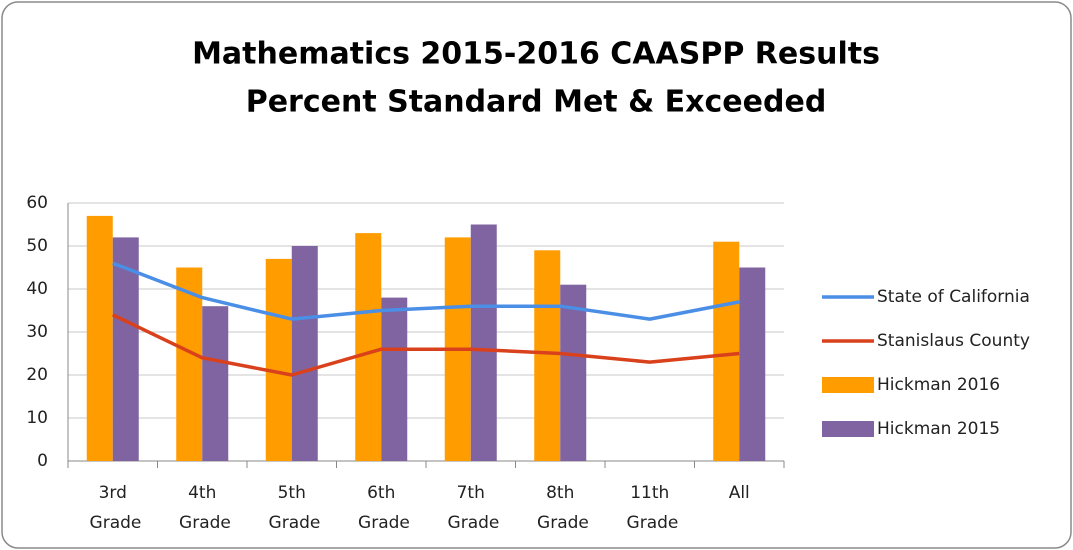 This screenshot has height=550, width=1073. Describe the element at coordinates (202, 508) in the screenshot. I see `x-tick-label: 4th Grade` at that location.